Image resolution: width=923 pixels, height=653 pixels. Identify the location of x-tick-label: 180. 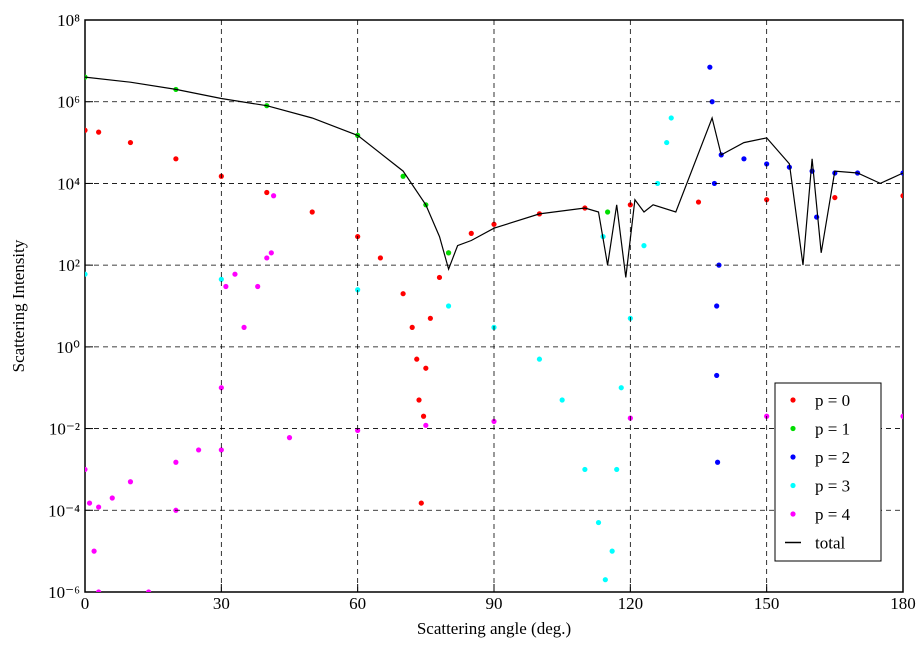
(903, 603).